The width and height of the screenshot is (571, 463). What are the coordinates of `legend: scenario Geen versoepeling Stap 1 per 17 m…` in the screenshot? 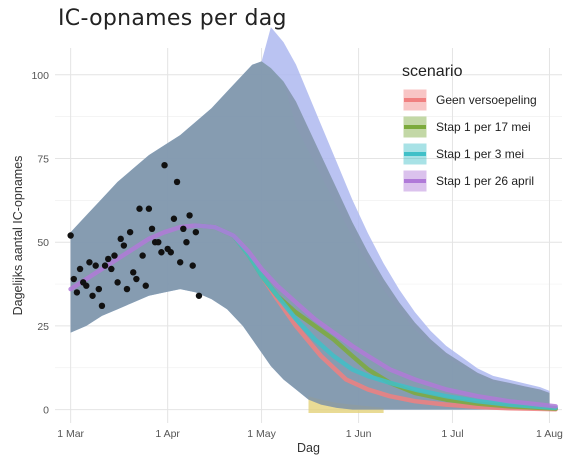 It's located at (469, 127).